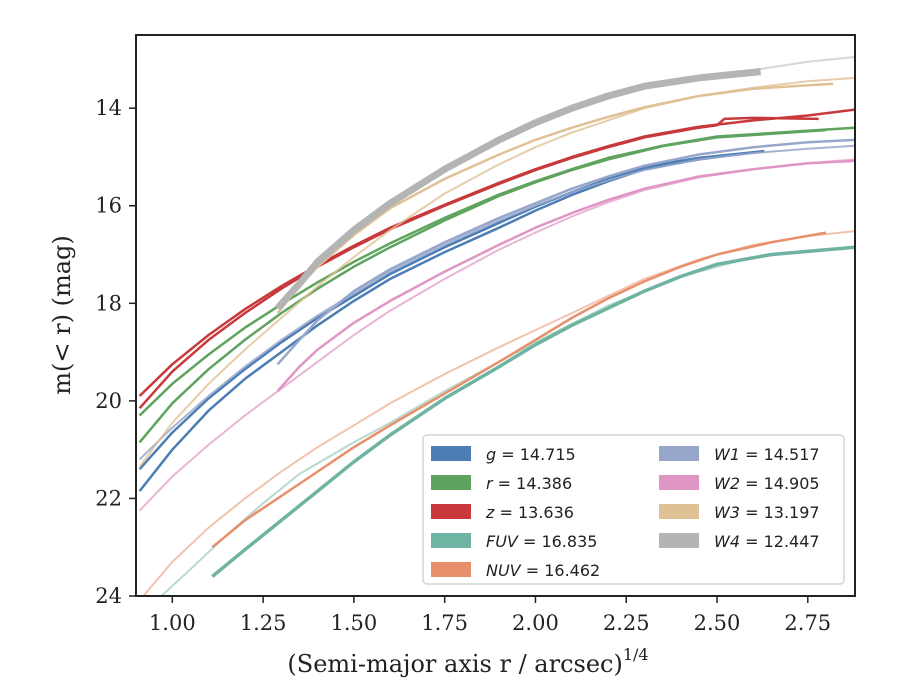 This screenshot has height=700, width=900. Describe the element at coordinates (727, 541) in the screenshot. I see `legend-symbol: W4` at that location.